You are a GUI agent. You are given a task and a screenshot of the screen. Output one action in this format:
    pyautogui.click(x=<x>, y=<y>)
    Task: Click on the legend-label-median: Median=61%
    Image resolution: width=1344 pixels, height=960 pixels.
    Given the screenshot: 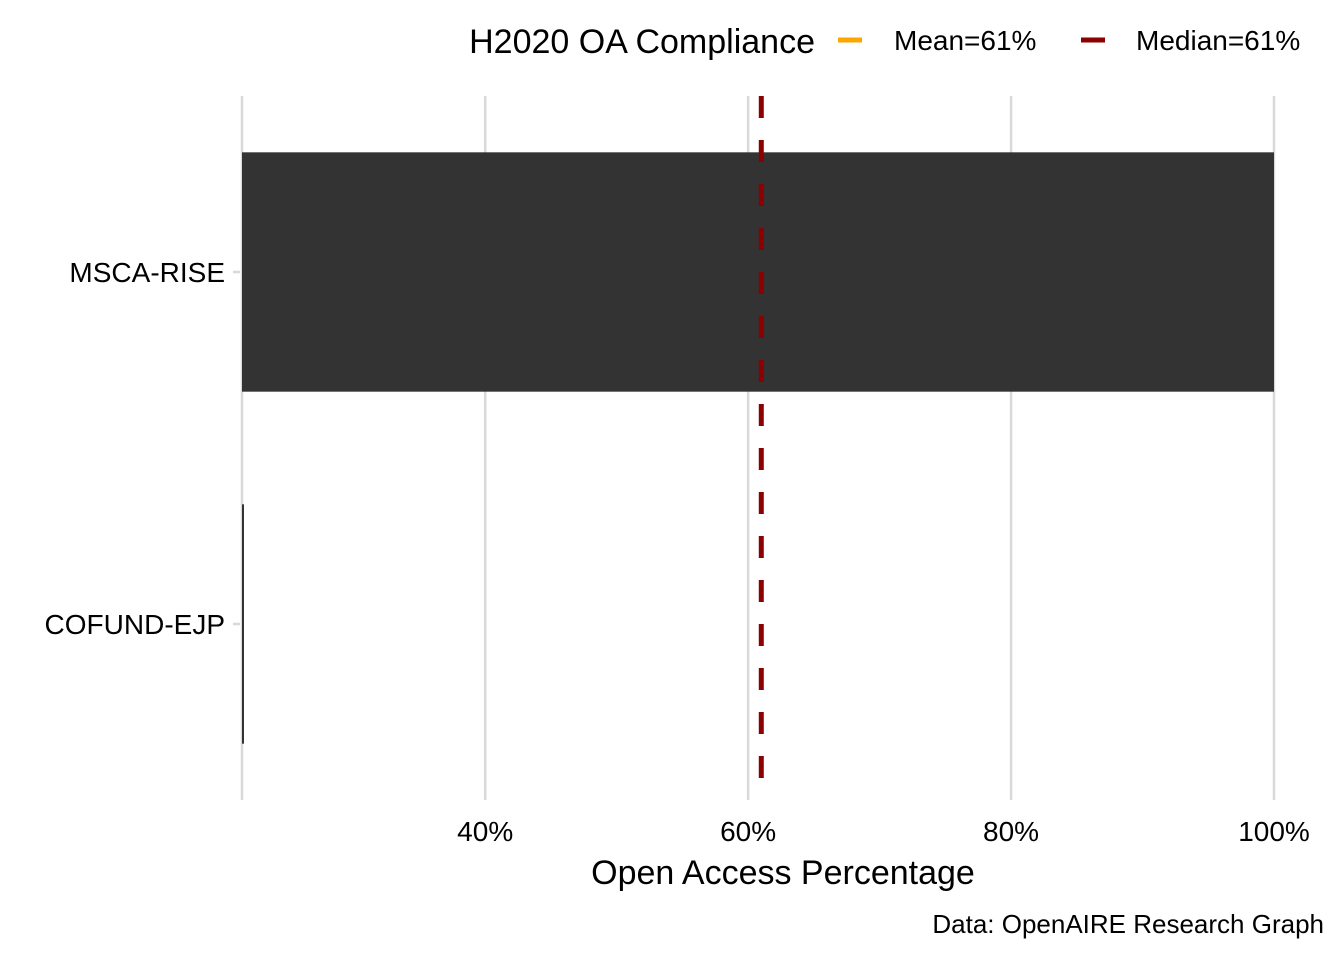 What is the action you would take?
    pyautogui.click(x=1218, y=40)
    